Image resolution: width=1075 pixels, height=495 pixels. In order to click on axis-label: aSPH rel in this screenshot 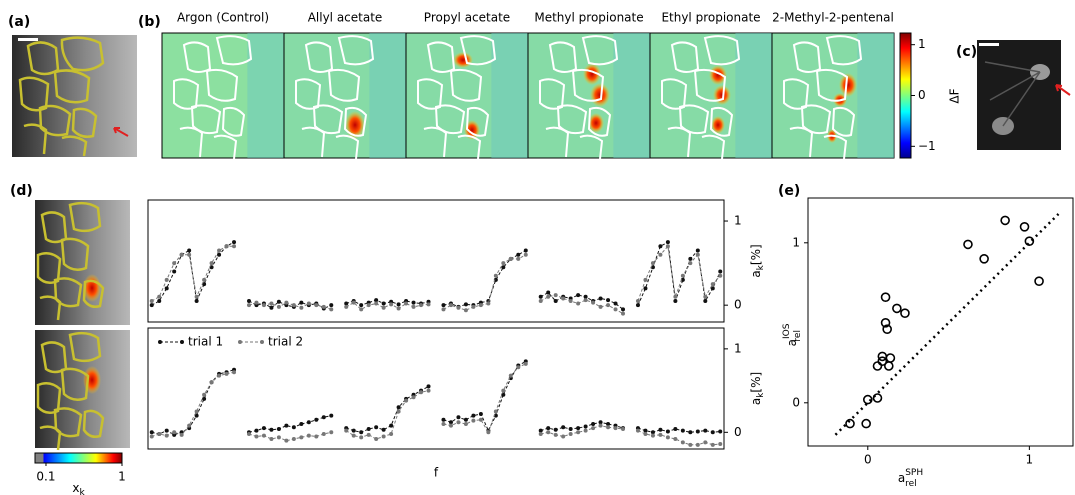, I will do `click(910, 478)`.